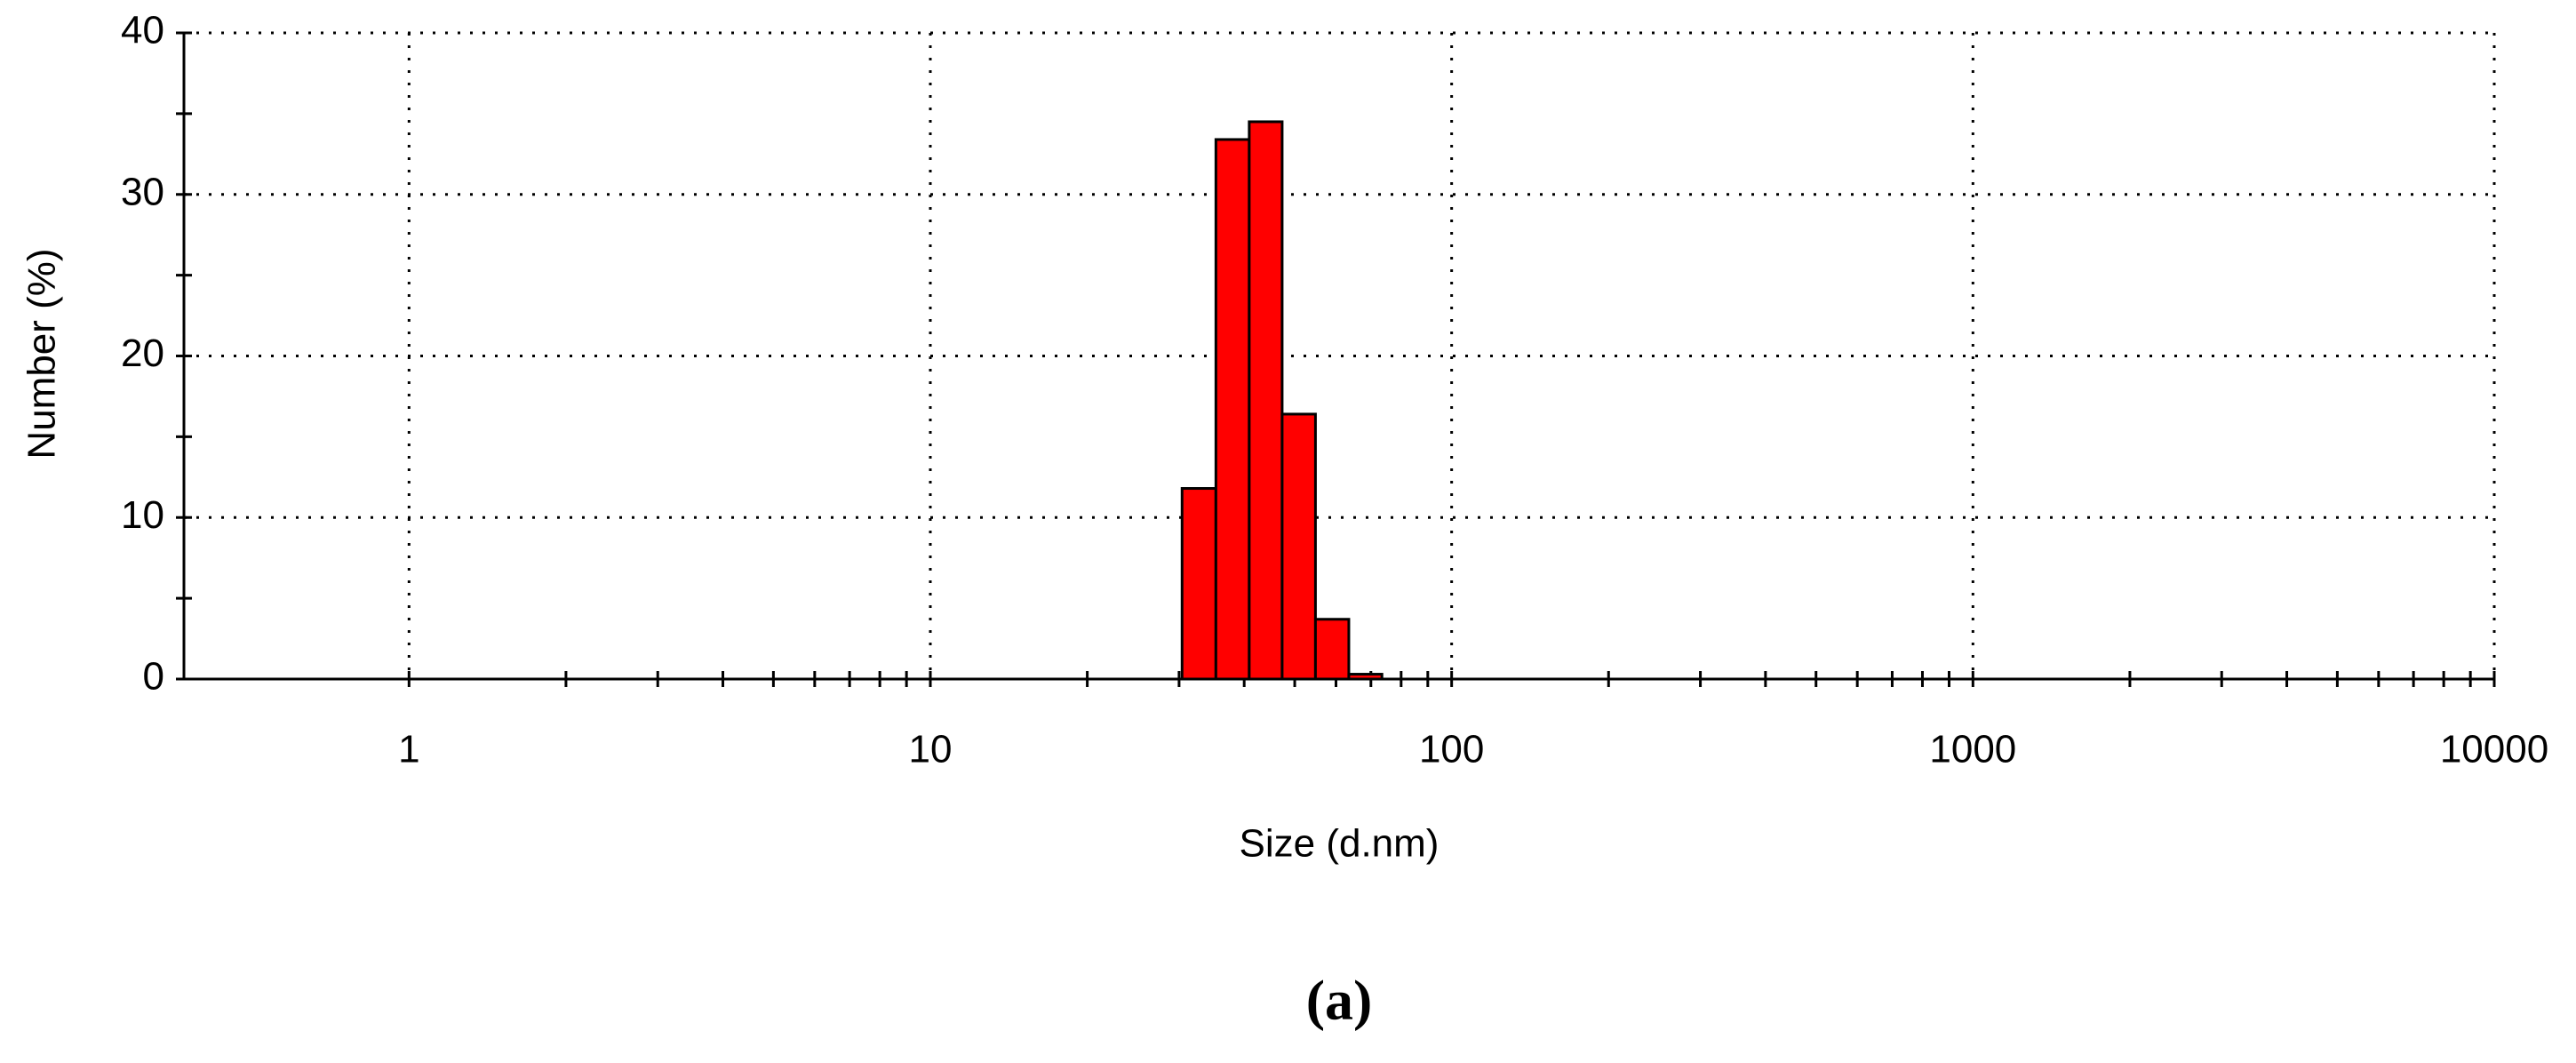 This screenshot has width=2576, height=1063. I want to click on y-tick-label: 20, so click(142, 353).